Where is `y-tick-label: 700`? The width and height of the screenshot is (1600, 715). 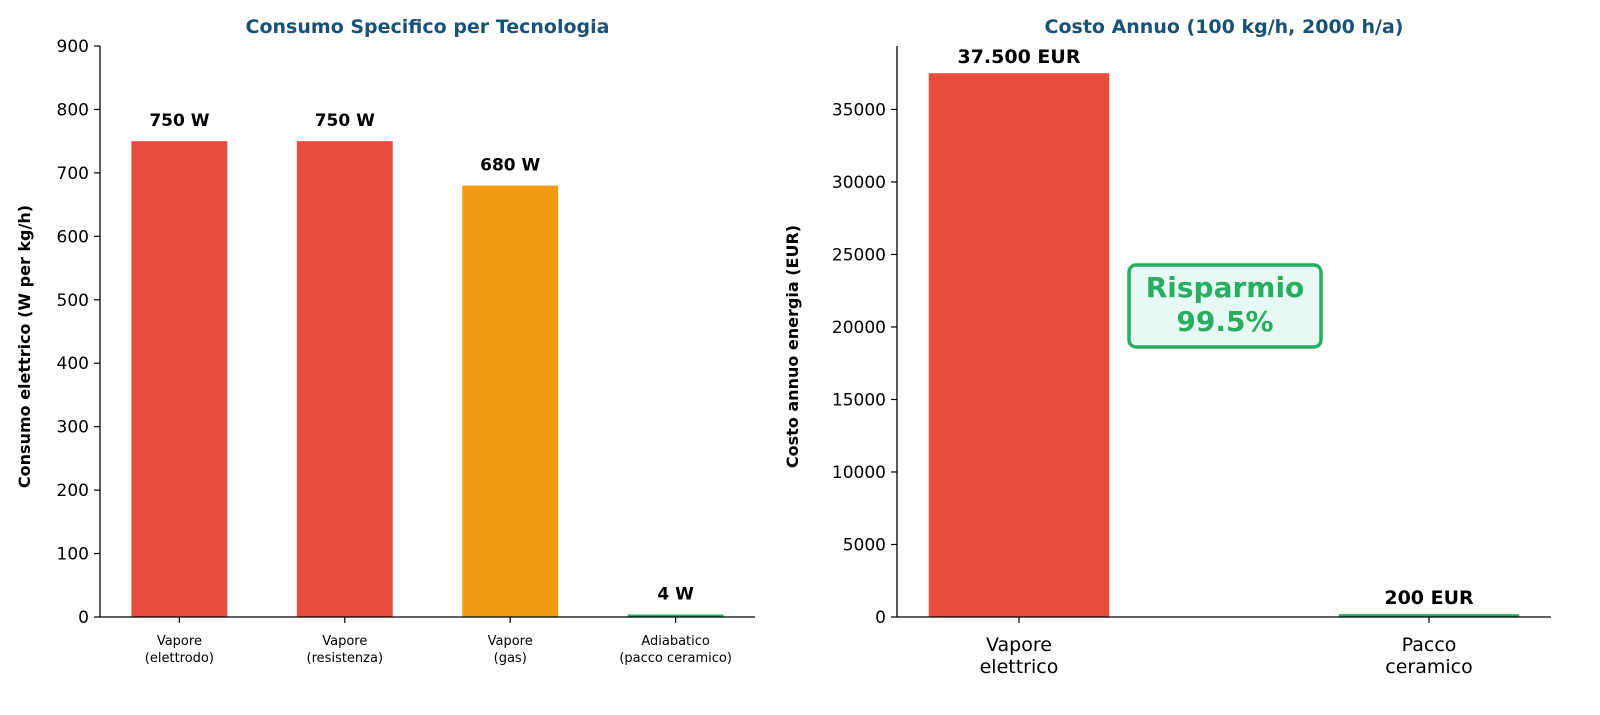
y-tick-label: 700 is located at coordinates (73, 174).